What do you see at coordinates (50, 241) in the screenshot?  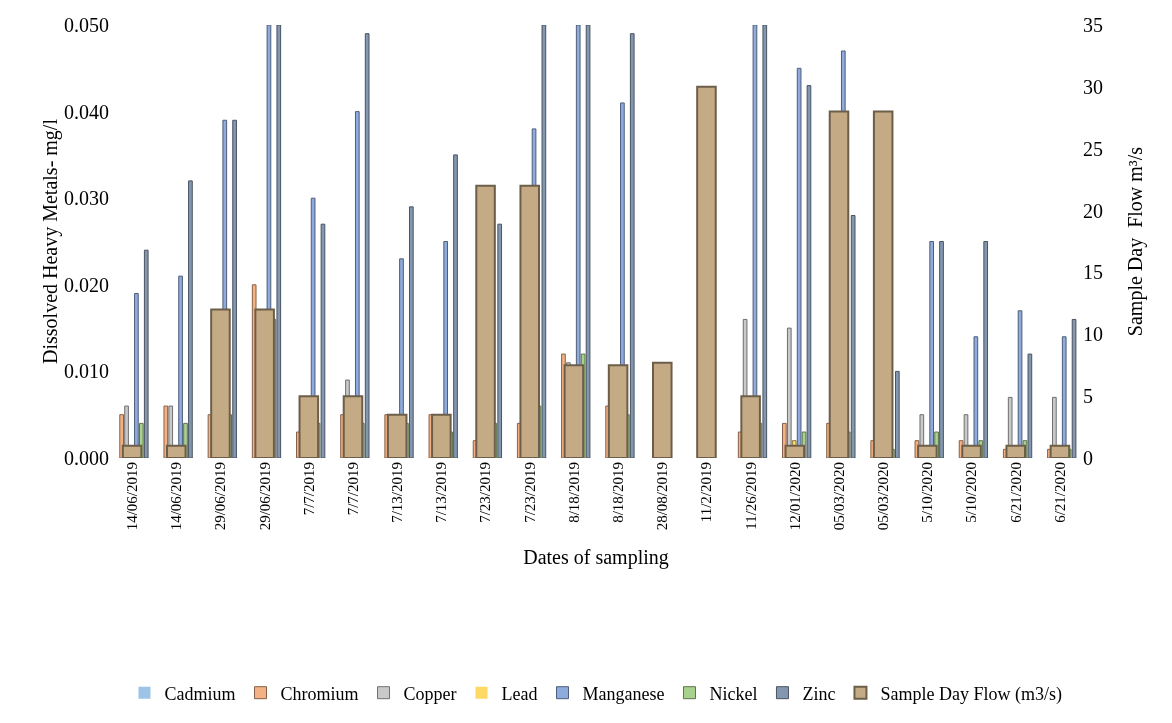 I see `y-axis-title: Dissolved Heavy Metals- mg/l` at bounding box center [50, 241].